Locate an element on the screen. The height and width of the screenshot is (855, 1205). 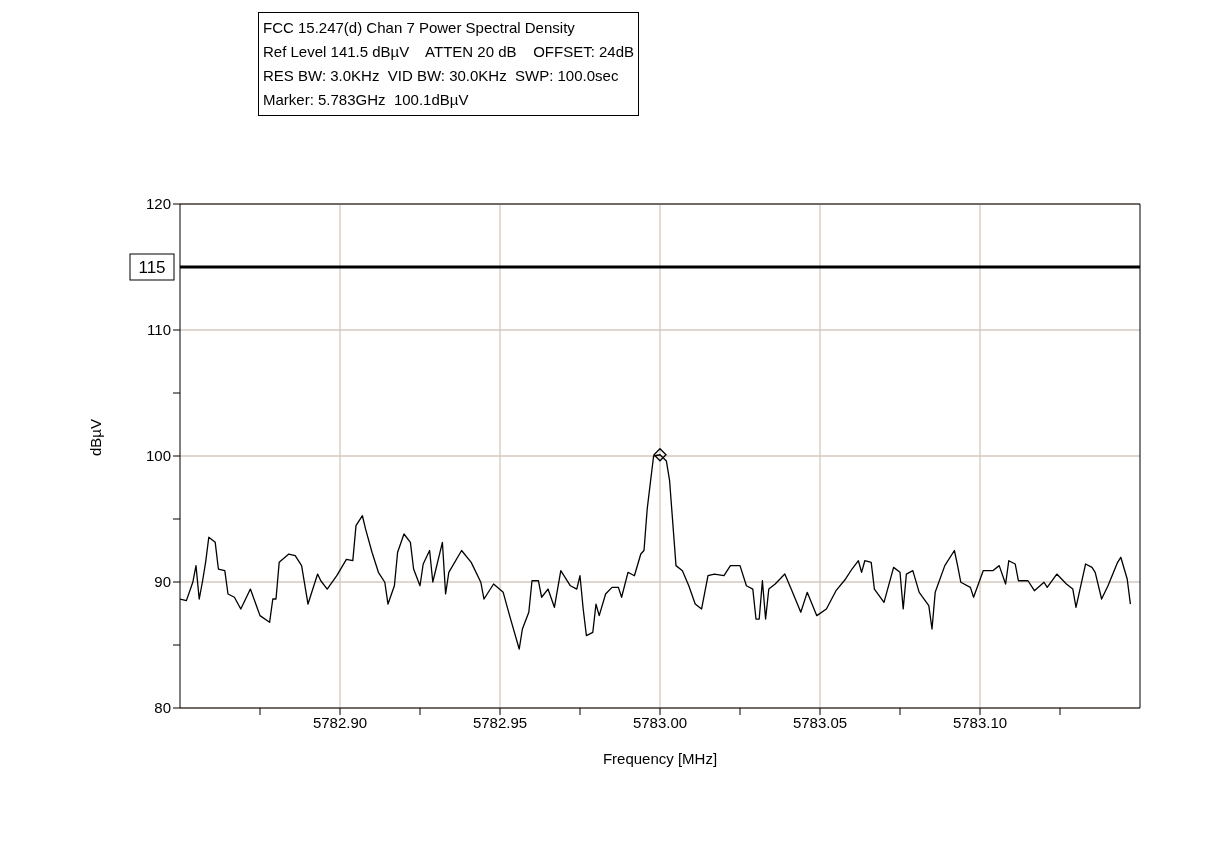
y-tick-label: 90 is located at coordinates (162, 582).